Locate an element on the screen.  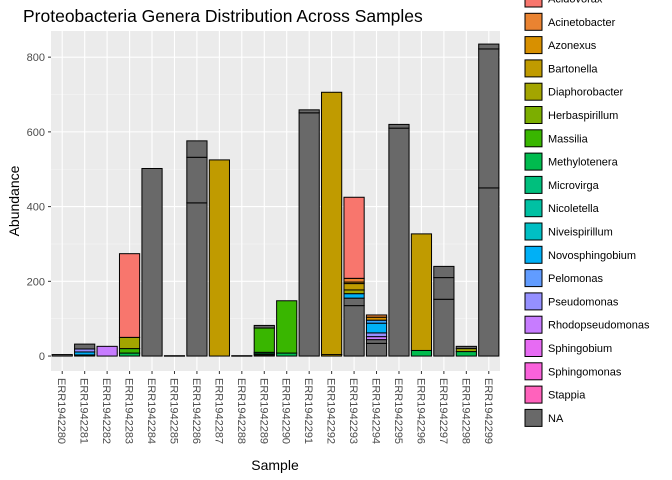
x-tick-label: ERR1942284 is located at coordinates (151, 411).